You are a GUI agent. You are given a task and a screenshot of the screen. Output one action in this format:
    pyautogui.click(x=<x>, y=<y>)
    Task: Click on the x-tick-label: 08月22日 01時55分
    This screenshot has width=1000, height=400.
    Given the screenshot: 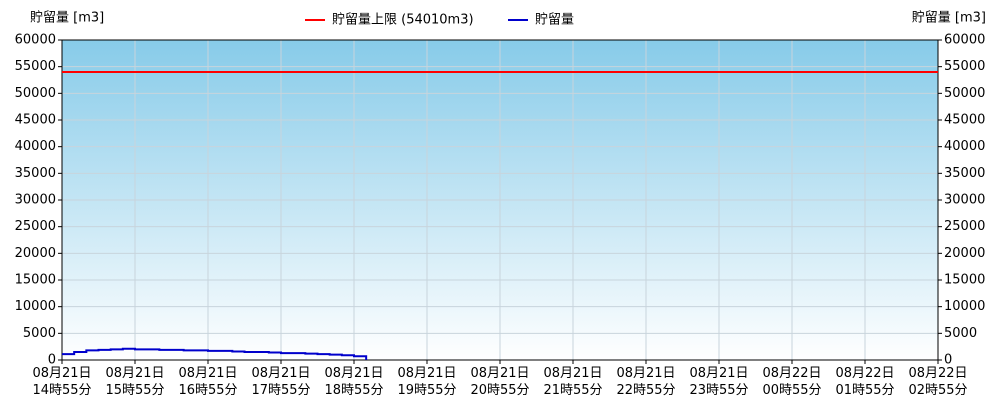 What is the action you would take?
    pyautogui.click(x=864, y=382)
    